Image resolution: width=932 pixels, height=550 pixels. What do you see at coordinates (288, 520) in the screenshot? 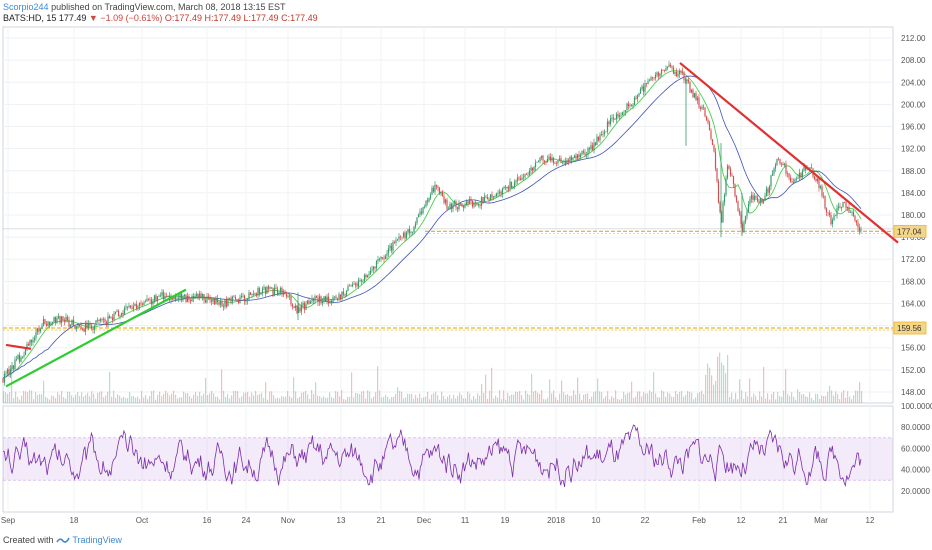
I see `time-tick-label: Nov` at bounding box center [288, 520].